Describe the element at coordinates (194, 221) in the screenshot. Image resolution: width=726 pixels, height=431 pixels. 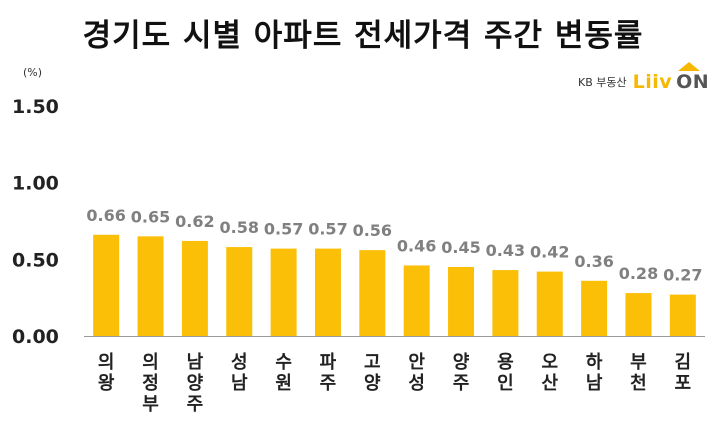
I see `data-label: 0.62` at that location.